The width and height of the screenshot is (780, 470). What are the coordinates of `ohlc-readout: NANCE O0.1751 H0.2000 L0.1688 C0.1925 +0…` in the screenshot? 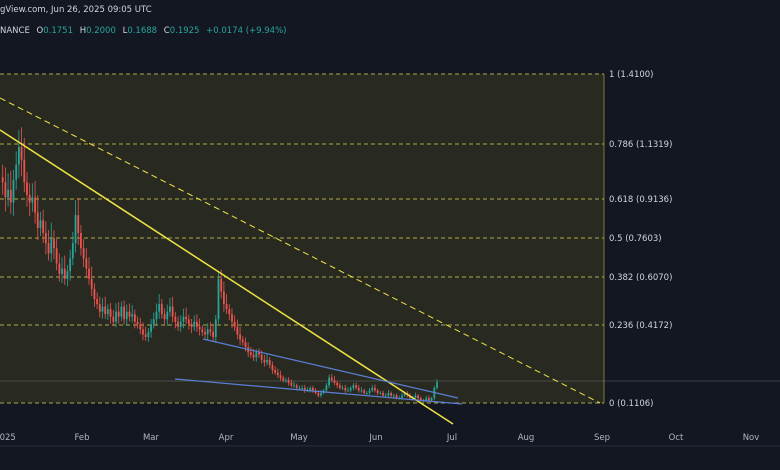 It's located at (143, 31).